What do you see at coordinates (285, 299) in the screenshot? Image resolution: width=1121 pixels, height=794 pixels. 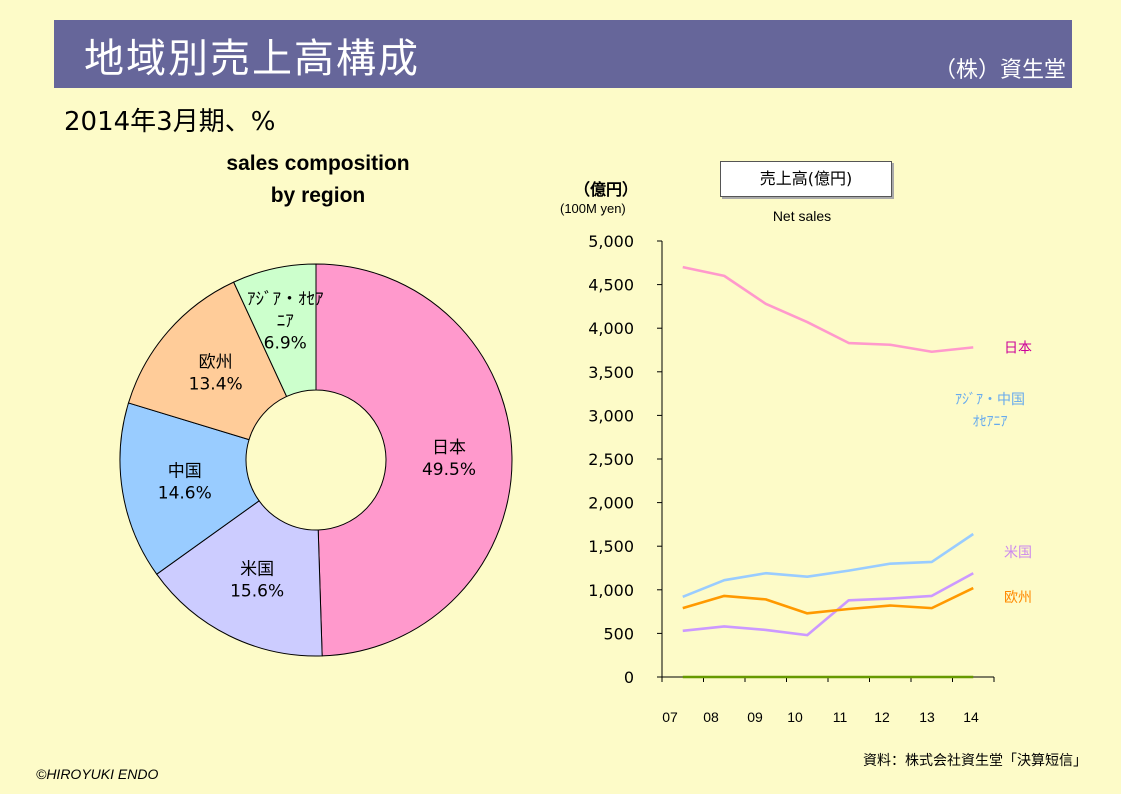 I see `pie-slice-label: ｱｼﾞｱ・ｵｾｱ` at bounding box center [285, 299].